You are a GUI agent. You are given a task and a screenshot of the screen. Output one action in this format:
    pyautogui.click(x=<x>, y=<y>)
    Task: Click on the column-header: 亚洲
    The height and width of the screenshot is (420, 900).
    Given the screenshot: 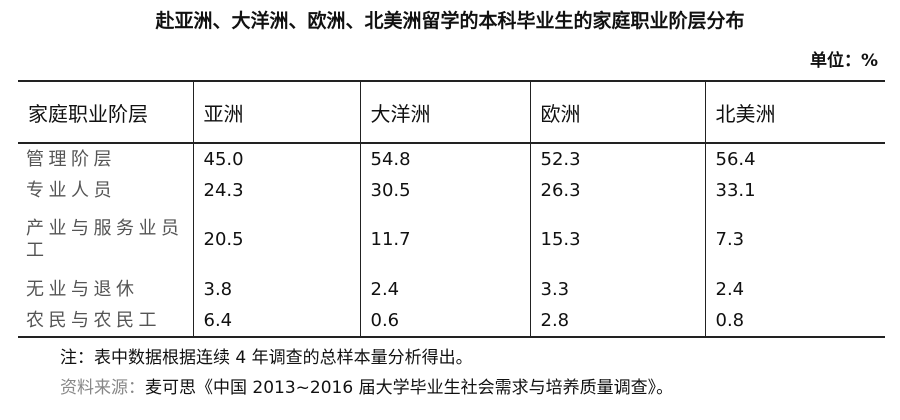 What is the action you would take?
    pyautogui.click(x=276, y=112)
    